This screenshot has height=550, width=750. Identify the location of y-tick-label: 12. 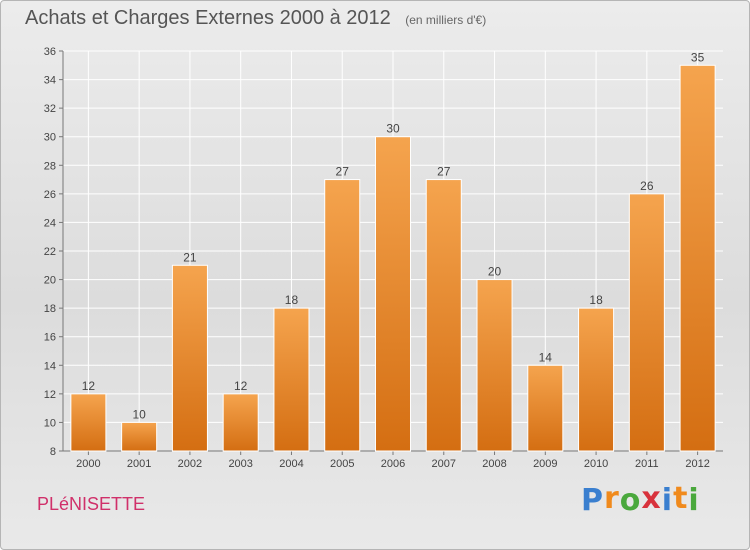
(50, 395).